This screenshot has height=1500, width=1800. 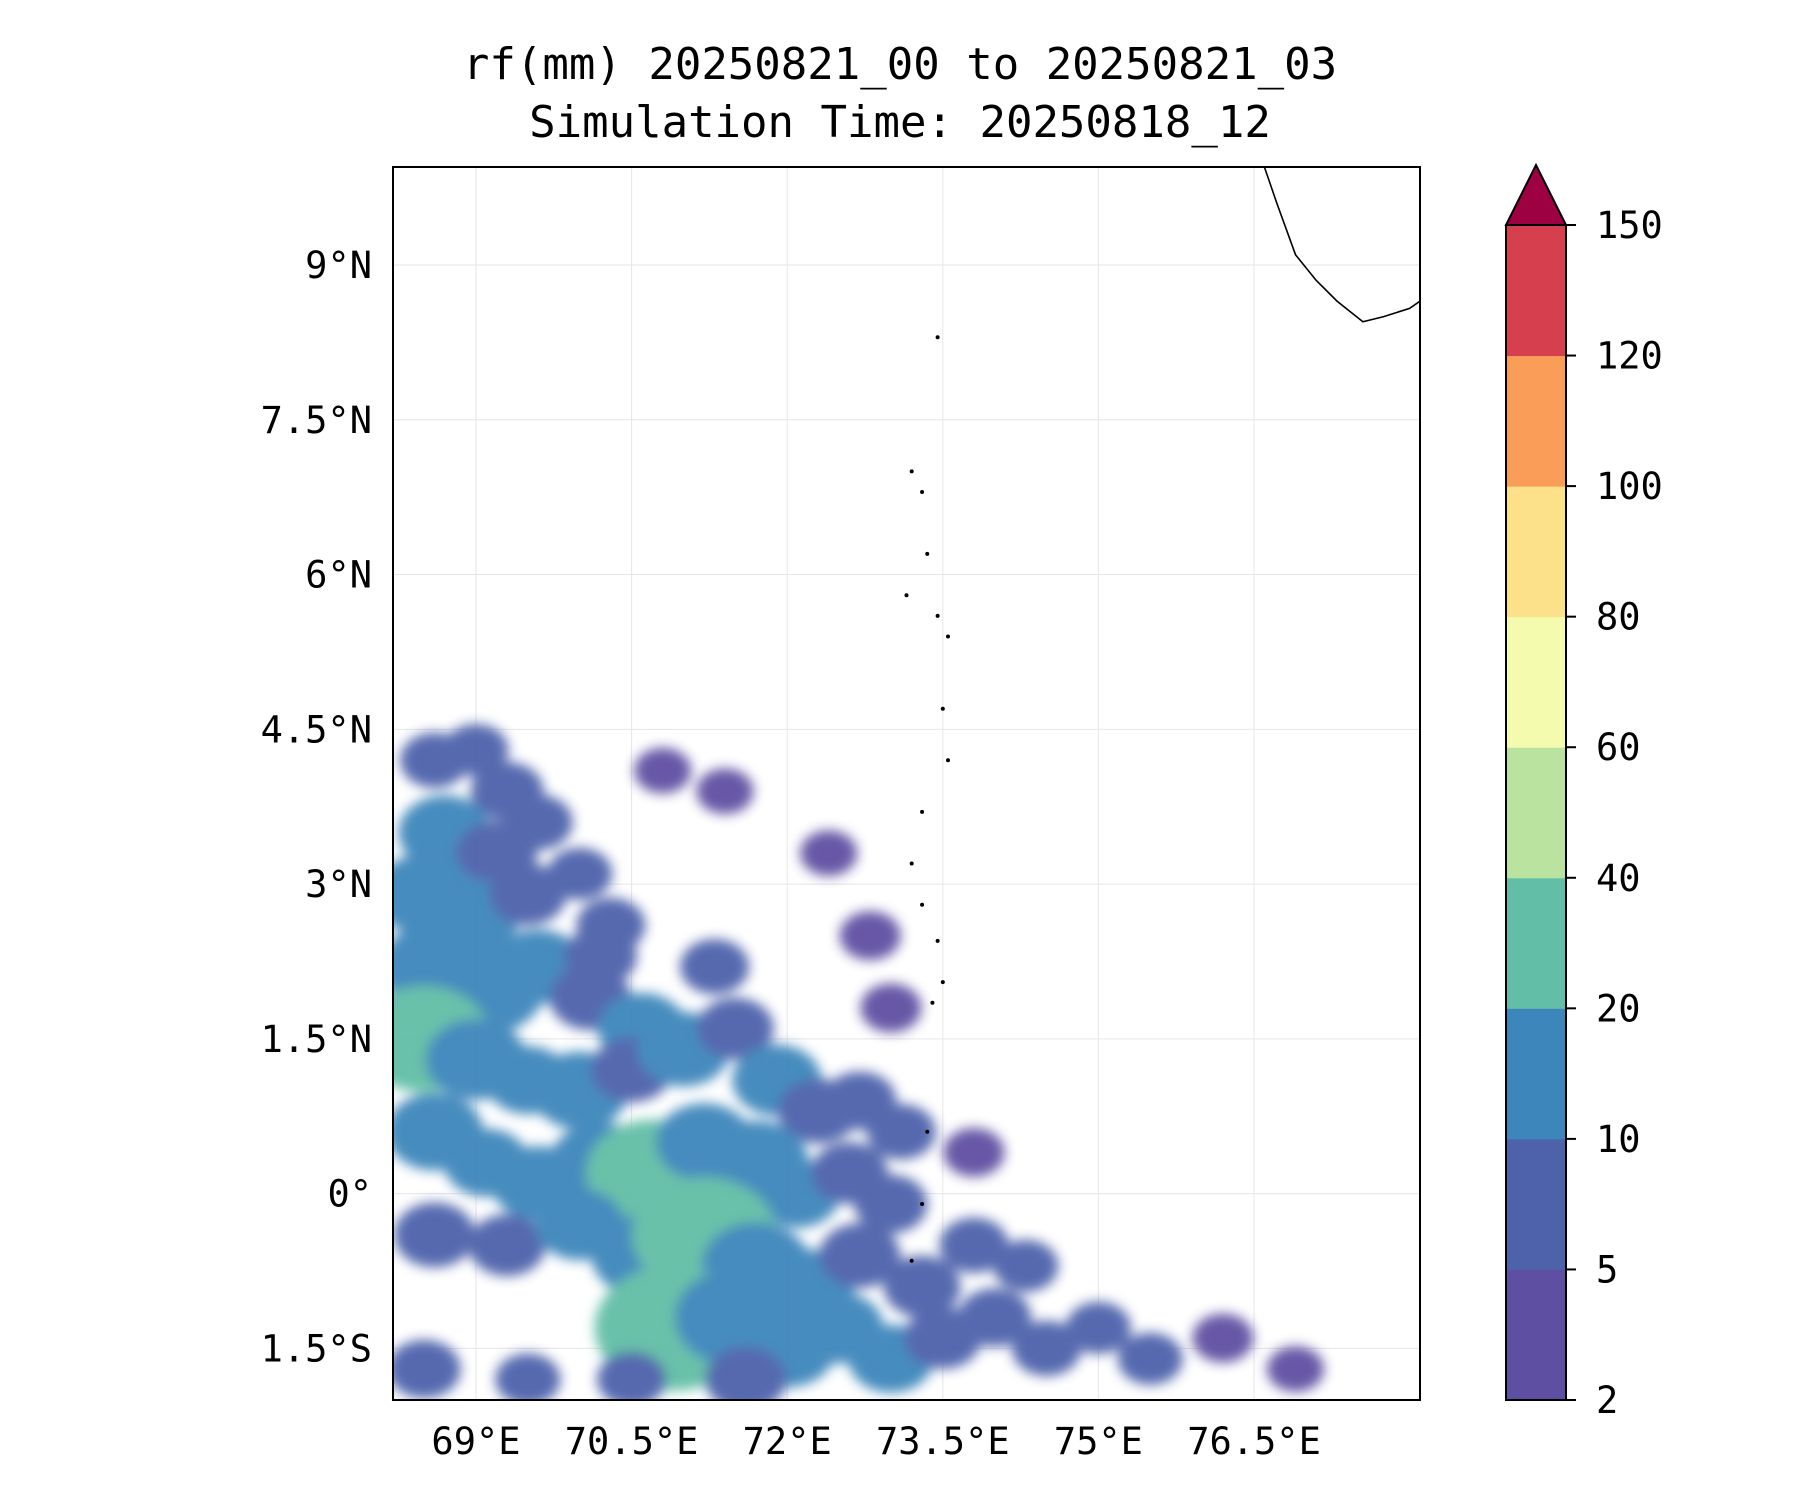 I want to click on x-tick-label: 70.5°E, so click(x=632, y=1441).